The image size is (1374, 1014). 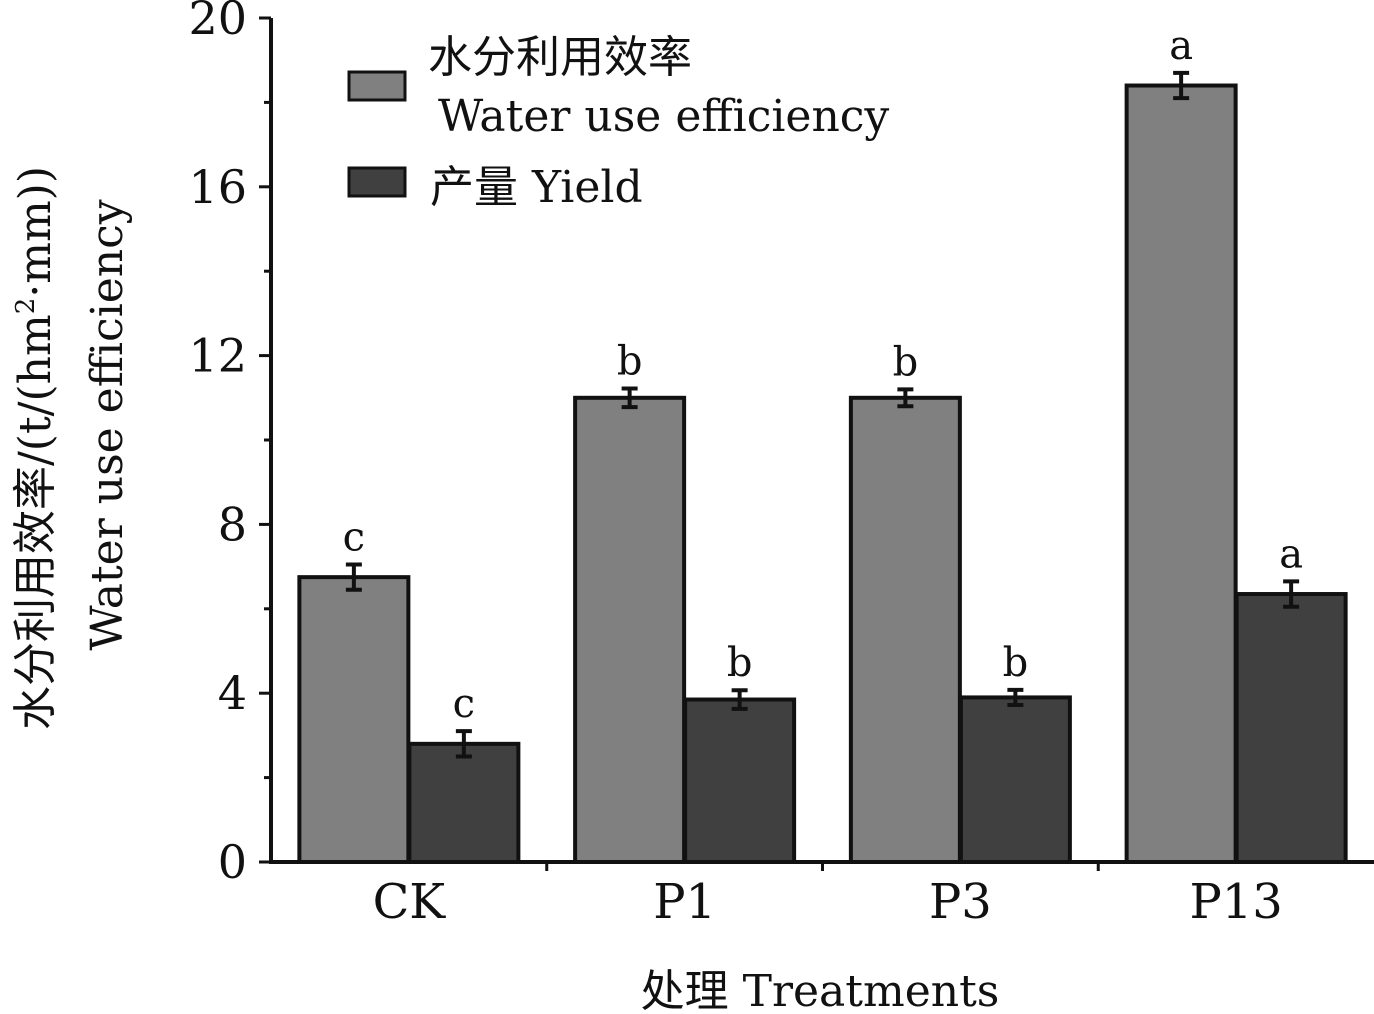 I want to click on y-ticks: 0 4 8 12 16 20, so click(x=229, y=444).